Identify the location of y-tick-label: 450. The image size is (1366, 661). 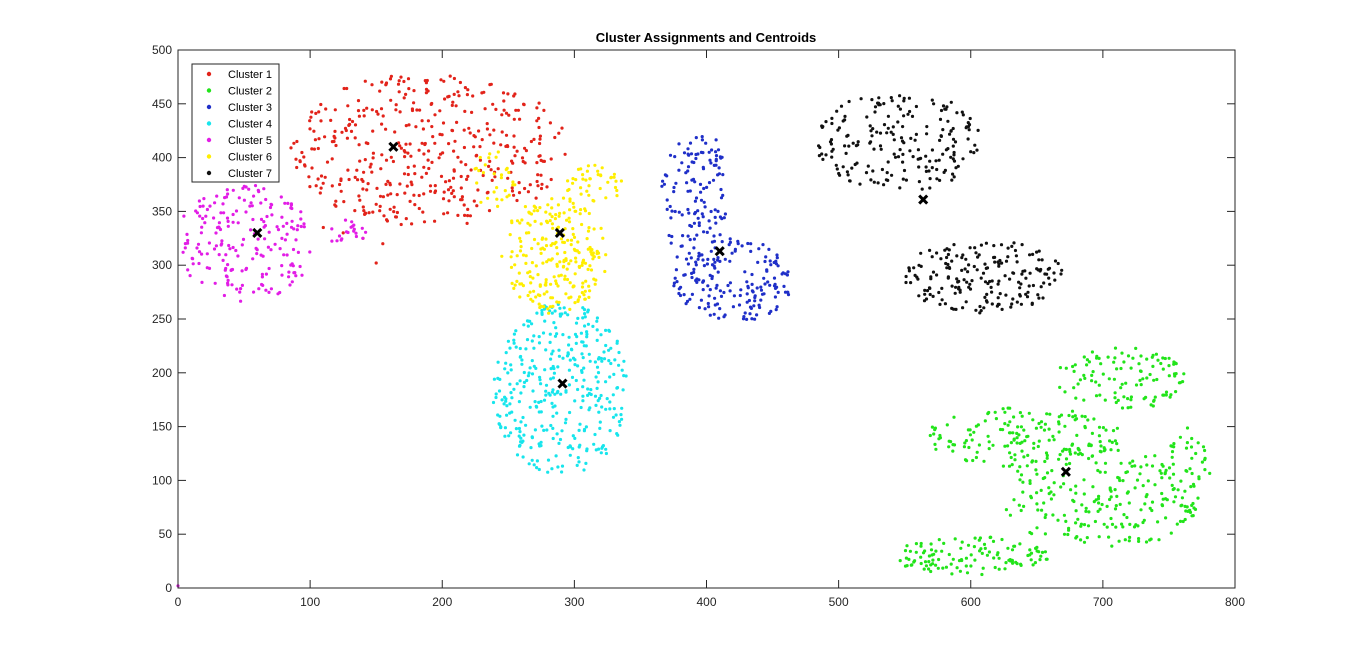
(162, 104).